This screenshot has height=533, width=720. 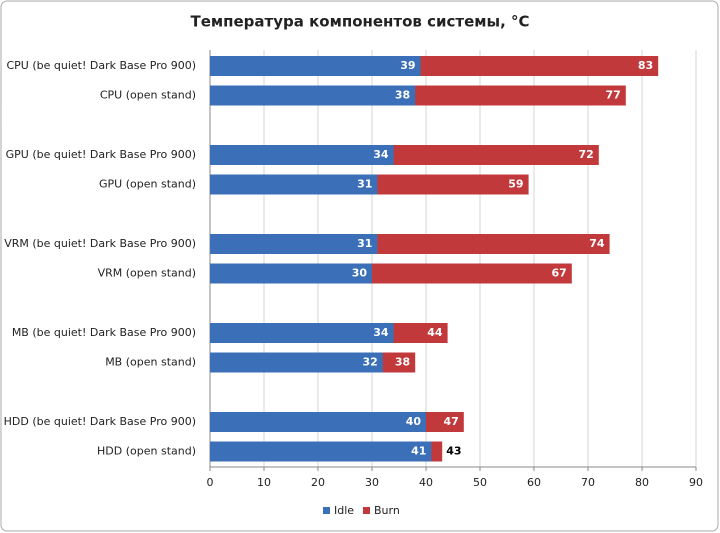 I want to click on legend-label: Burn, so click(x=387, y=510).